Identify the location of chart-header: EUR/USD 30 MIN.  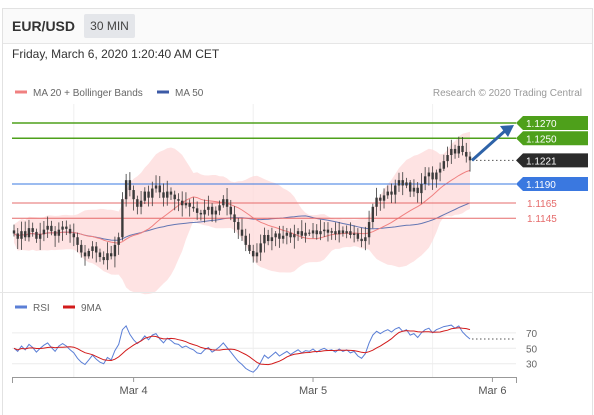
(297, 26).